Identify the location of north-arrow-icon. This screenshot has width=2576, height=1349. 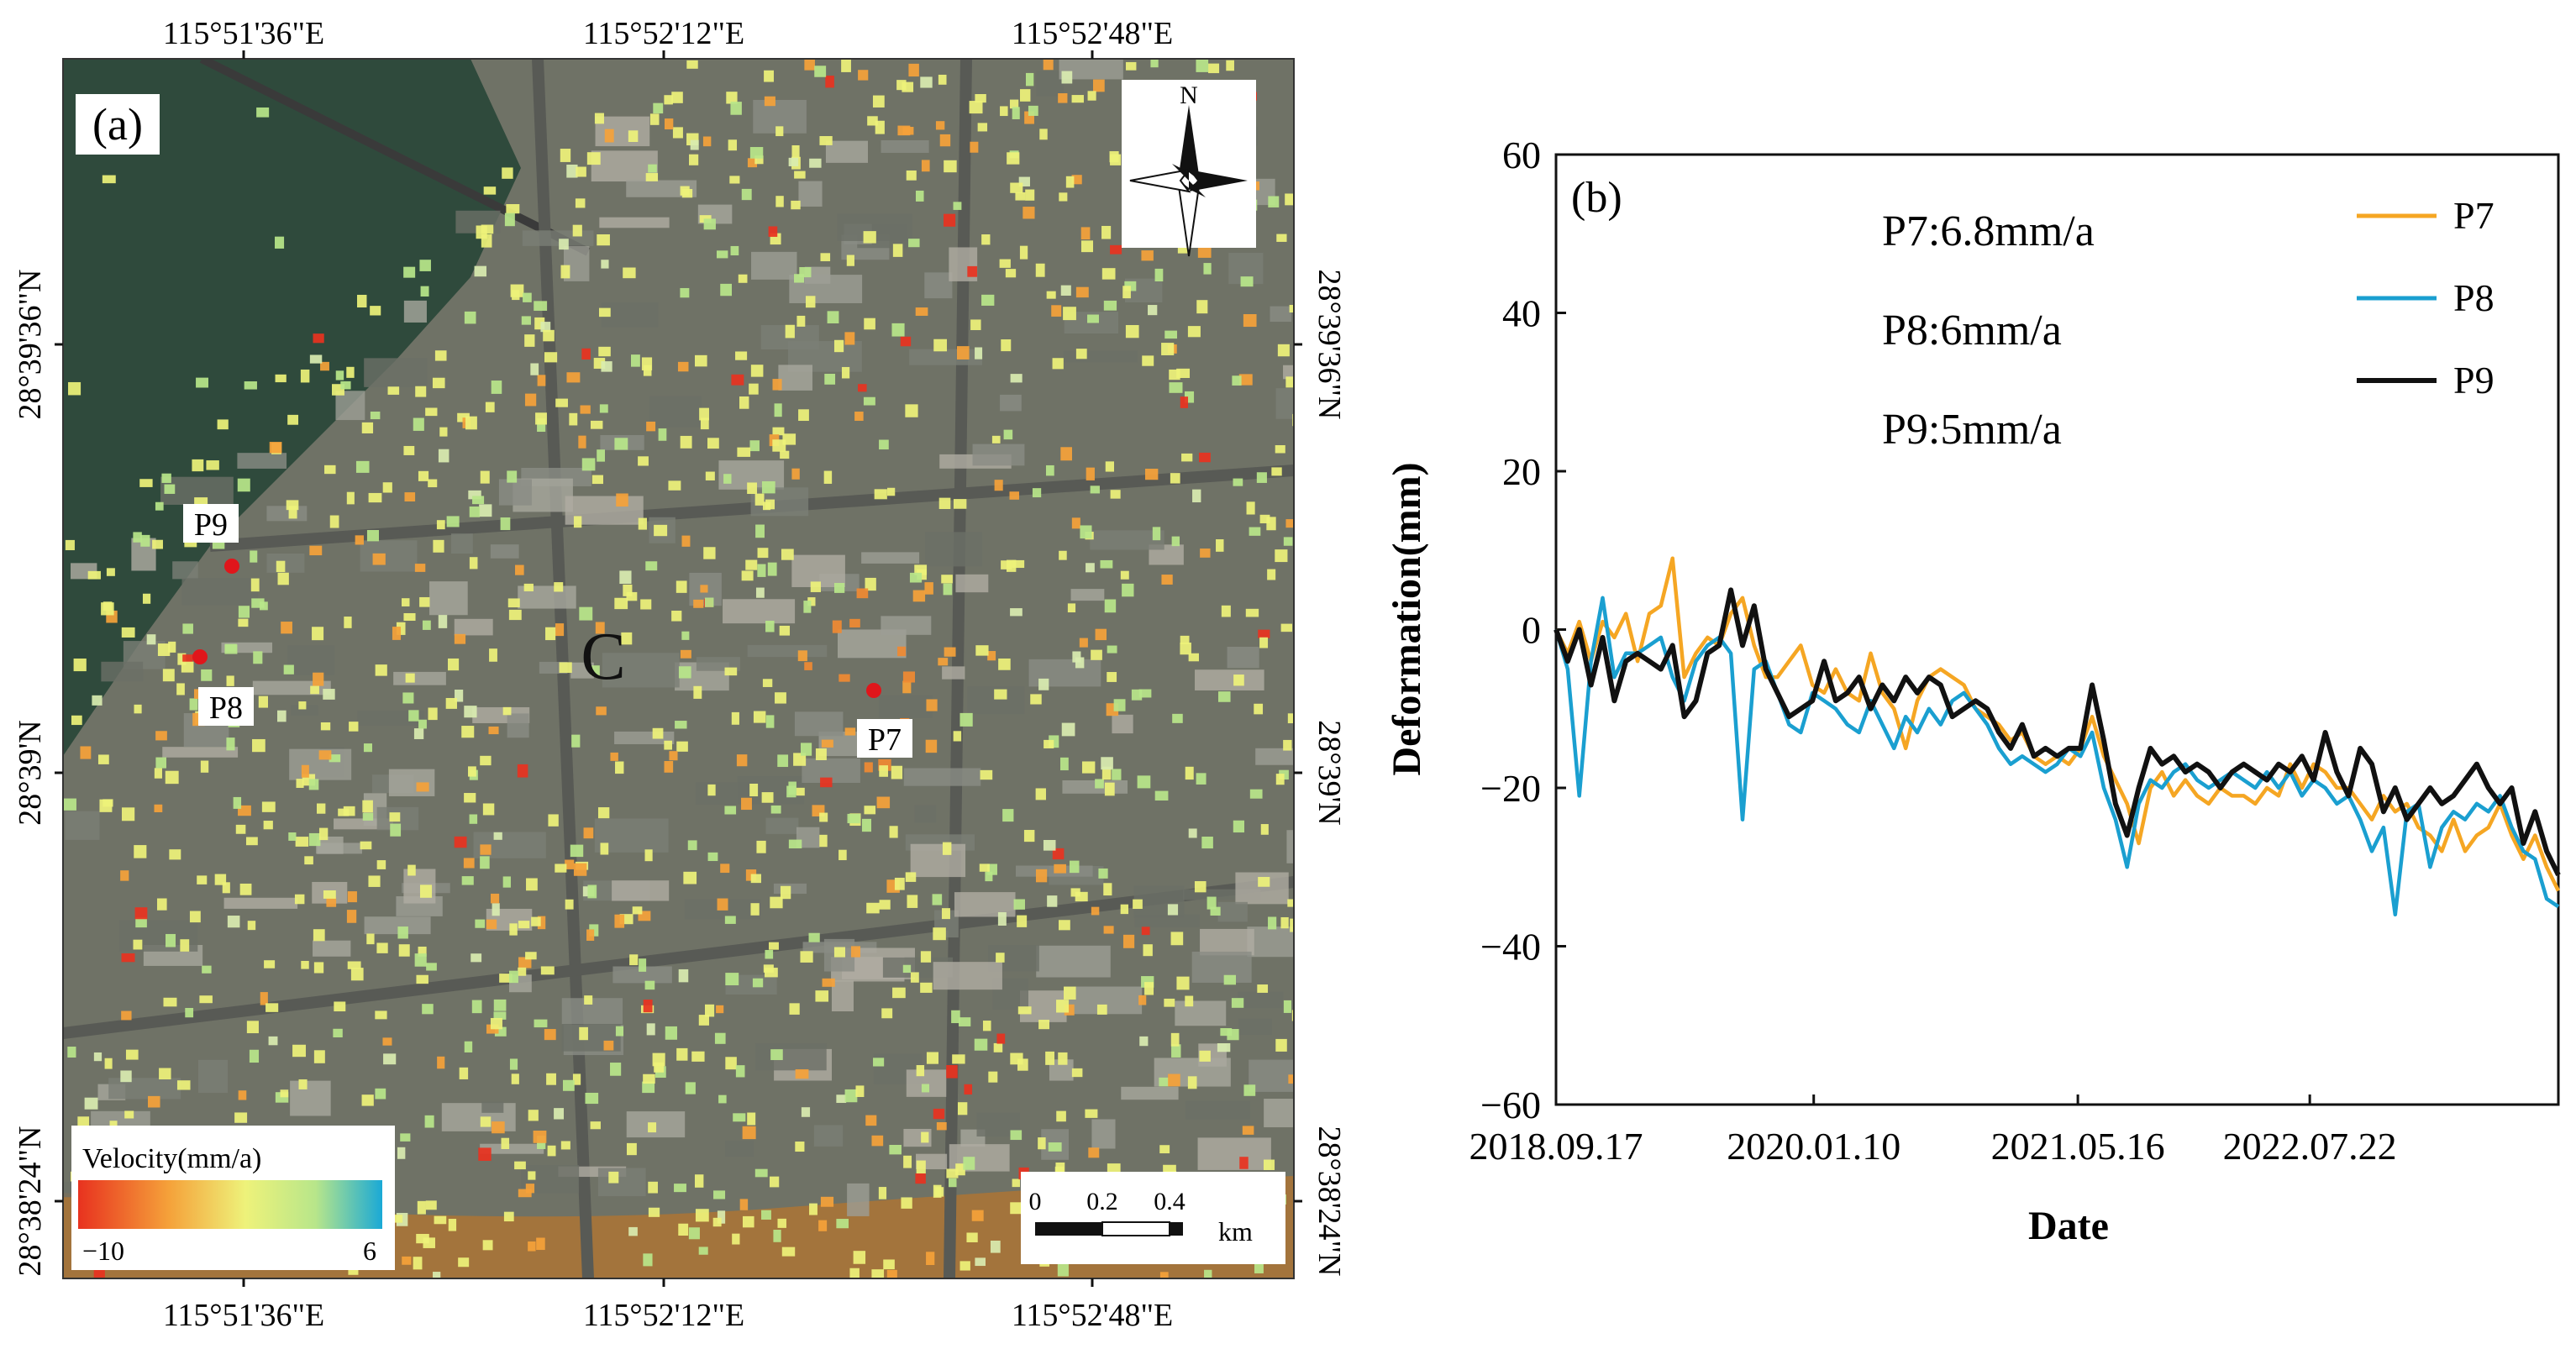
(1189, 168).